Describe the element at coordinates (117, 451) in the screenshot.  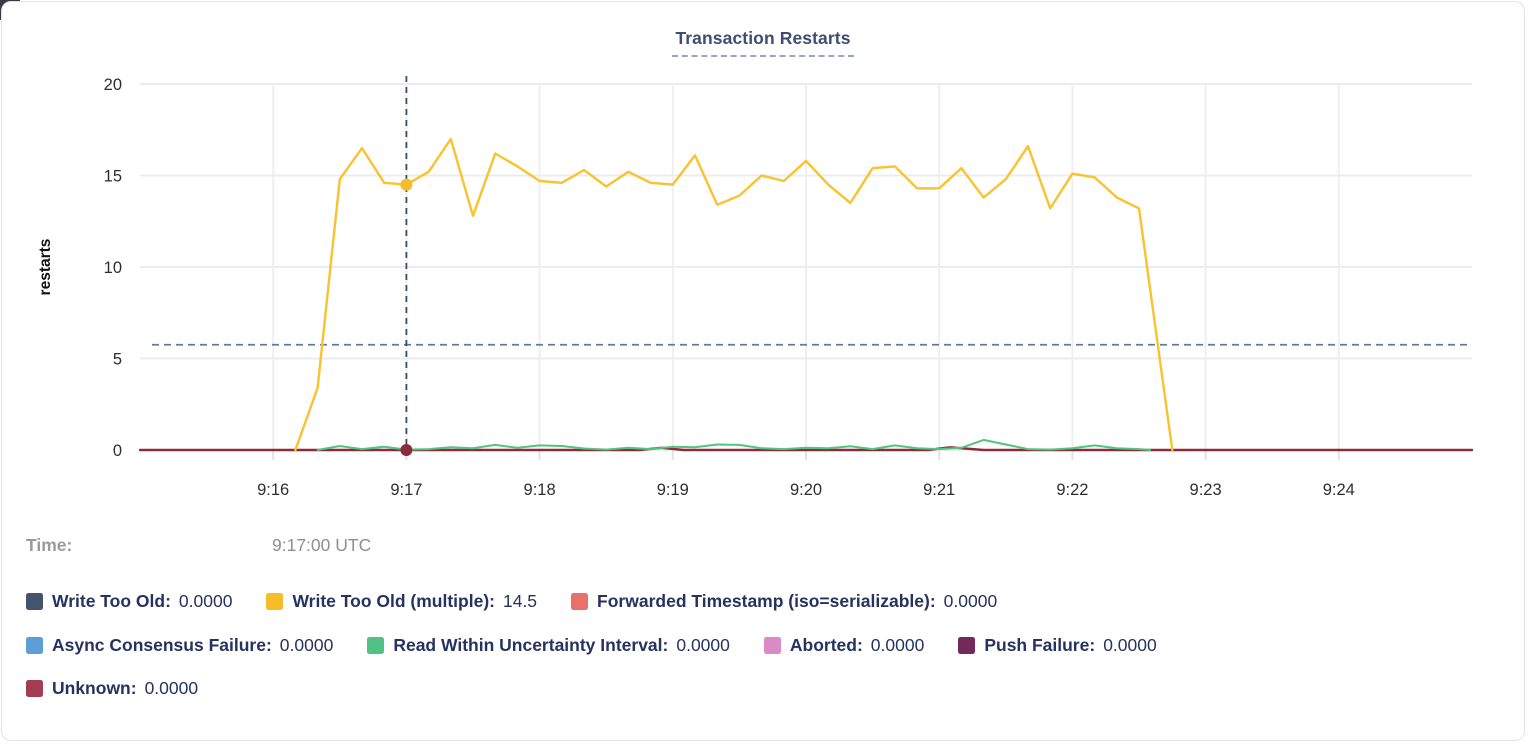
I see `y-tick-label: 0` at that location.